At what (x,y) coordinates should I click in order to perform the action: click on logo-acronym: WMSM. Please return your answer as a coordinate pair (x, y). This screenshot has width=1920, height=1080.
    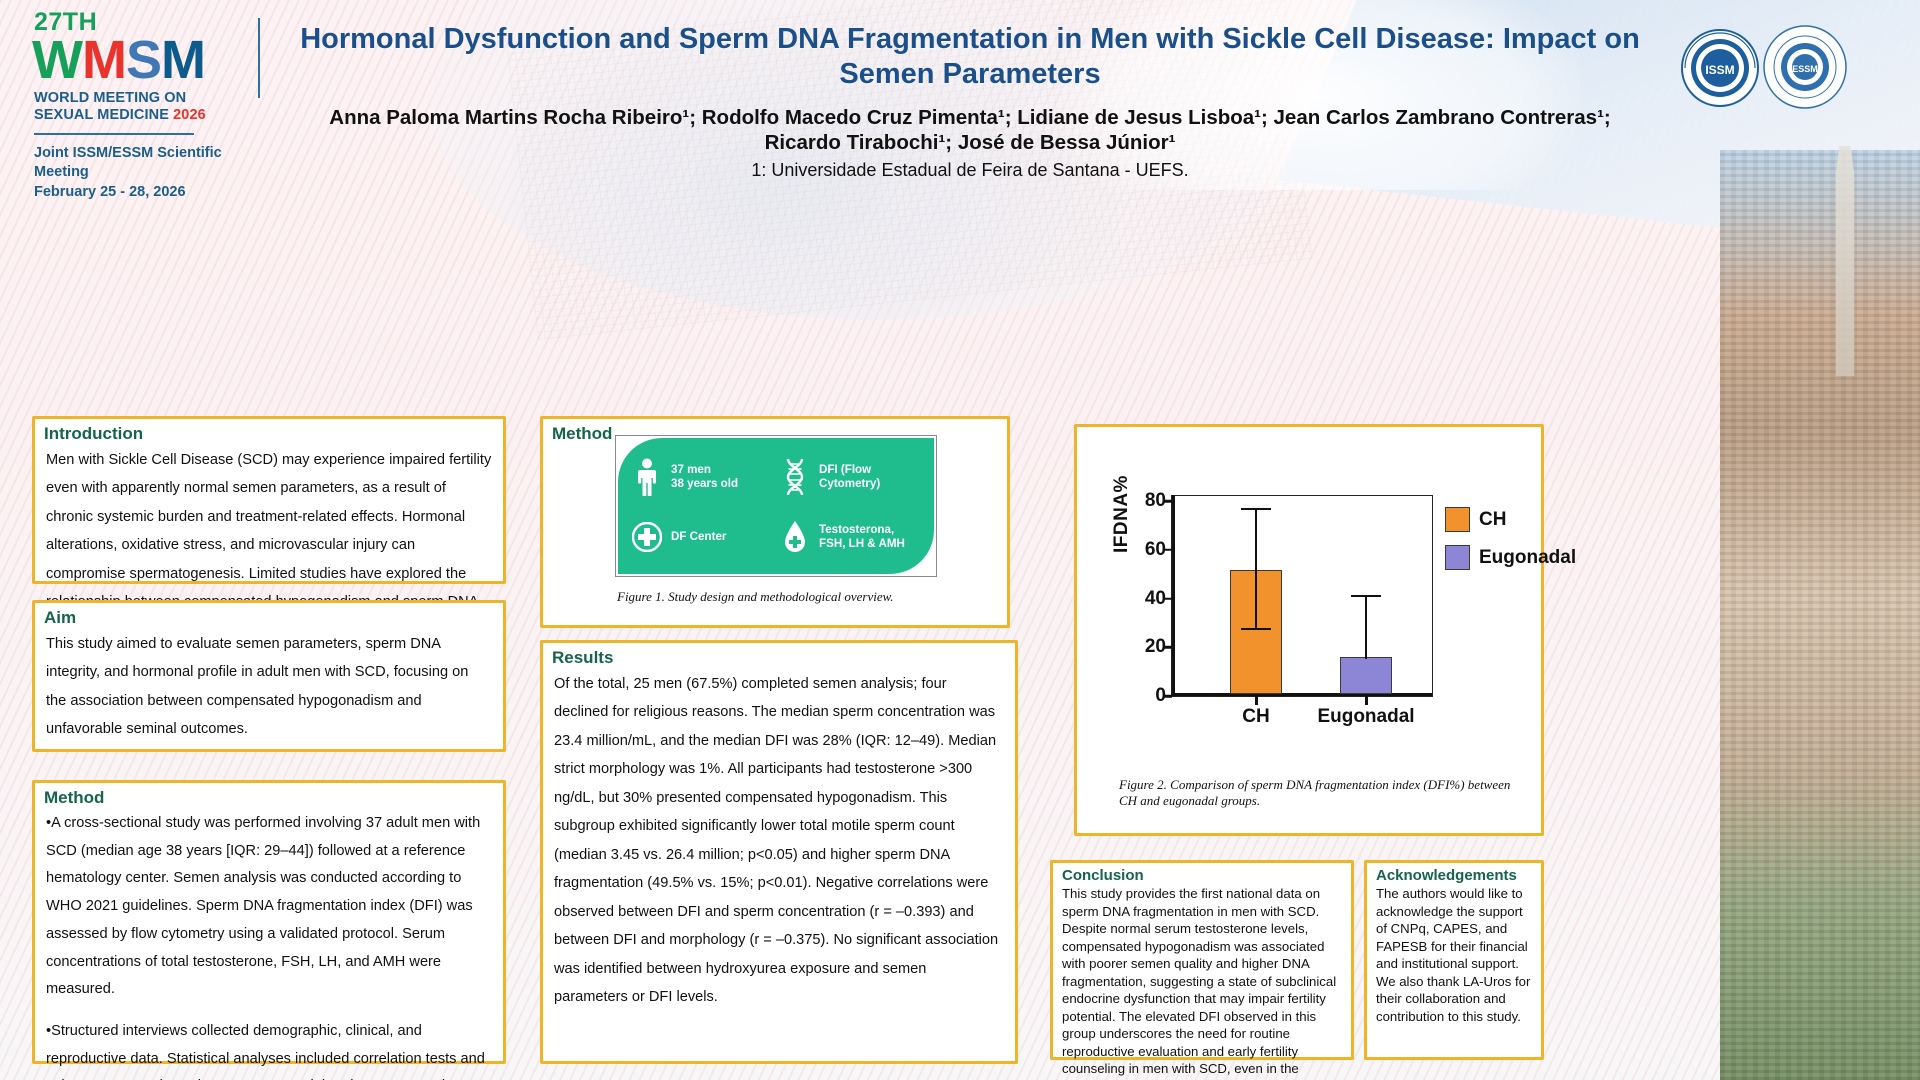
    Looking at the image, I should click on (143, 60).